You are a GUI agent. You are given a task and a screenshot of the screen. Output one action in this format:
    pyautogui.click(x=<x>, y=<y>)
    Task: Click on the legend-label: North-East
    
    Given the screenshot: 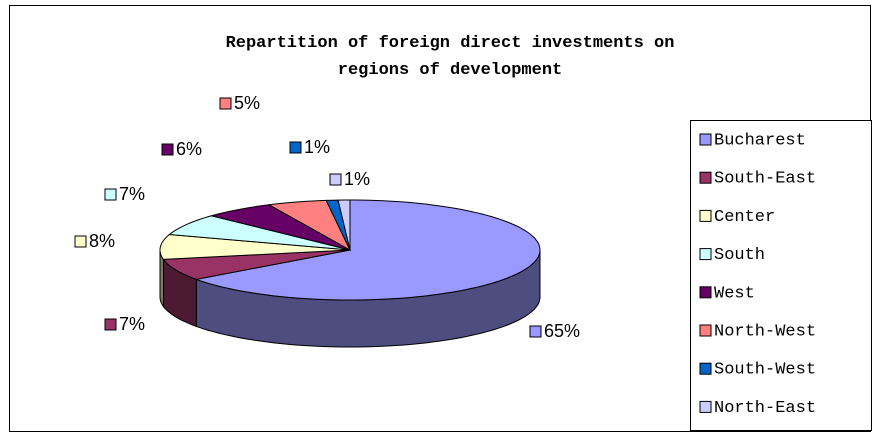 What is the action you would take?
    pyautogui.click(x=765, y=408)
    